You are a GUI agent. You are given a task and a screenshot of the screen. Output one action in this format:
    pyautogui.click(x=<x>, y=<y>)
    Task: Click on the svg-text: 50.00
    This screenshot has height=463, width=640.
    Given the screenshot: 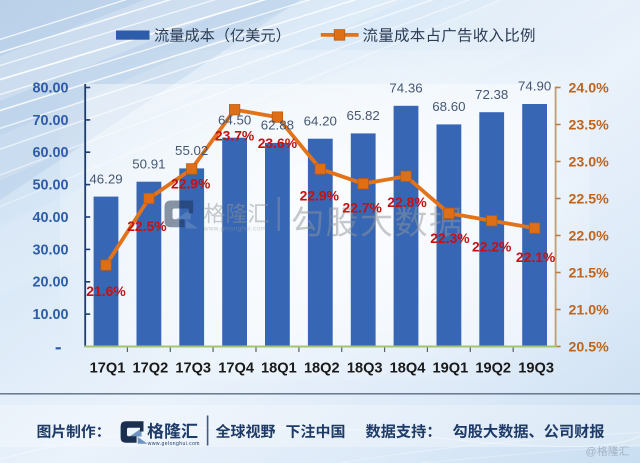 What is the action you would take?
    pyautogui.click(x=50, y=186)
    